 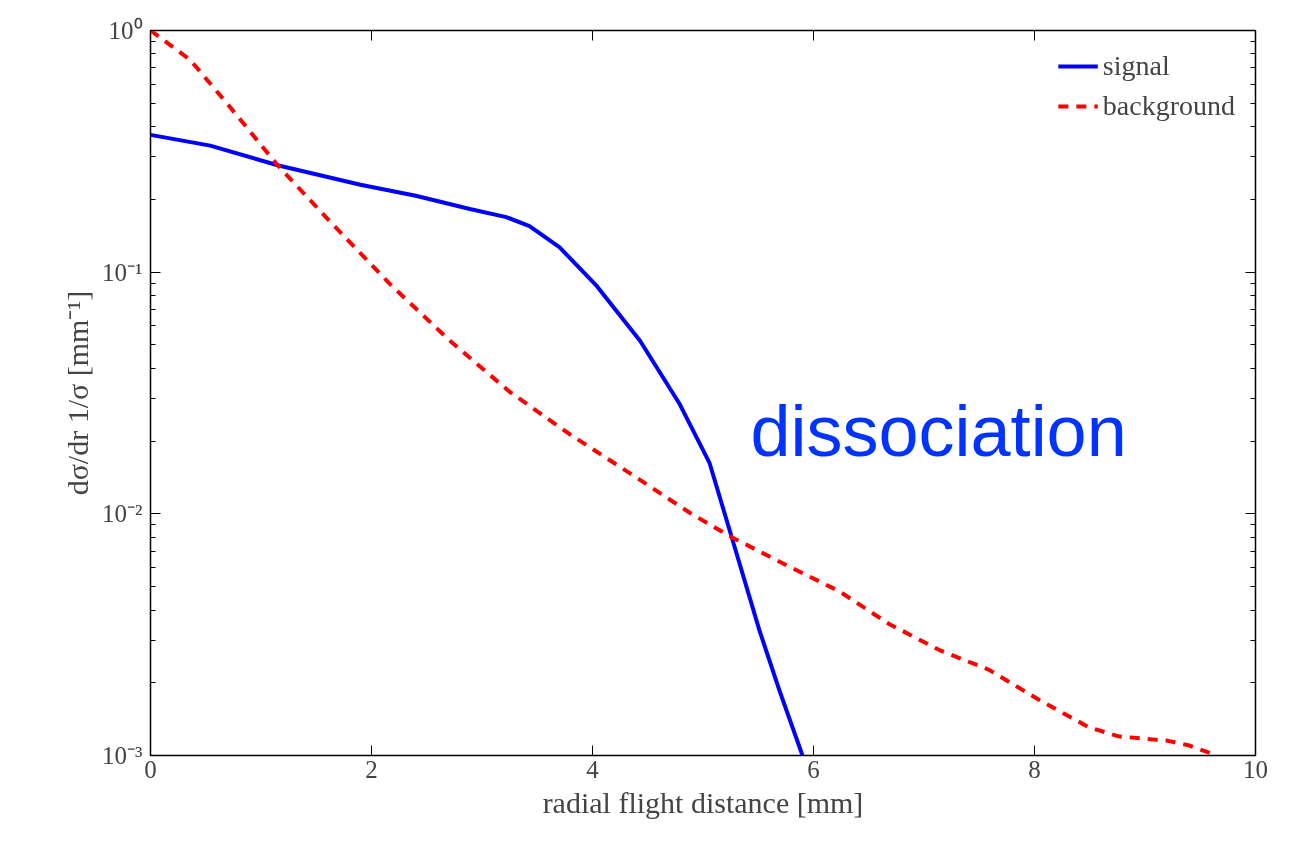 What do you see at coordinates (813, 769) in the screenshot?
I see `x-tick-label: 6` at bounding box center [813, 769].